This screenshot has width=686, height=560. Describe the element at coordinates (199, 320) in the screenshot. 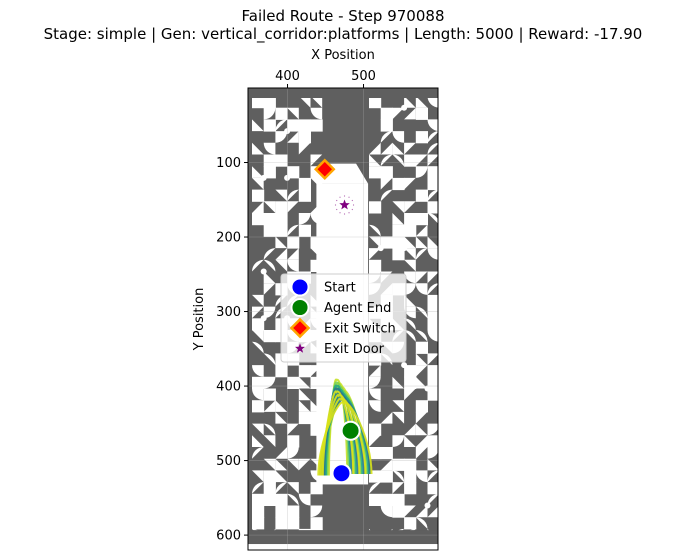

I see `y-axis-label: Y Position` at that location.